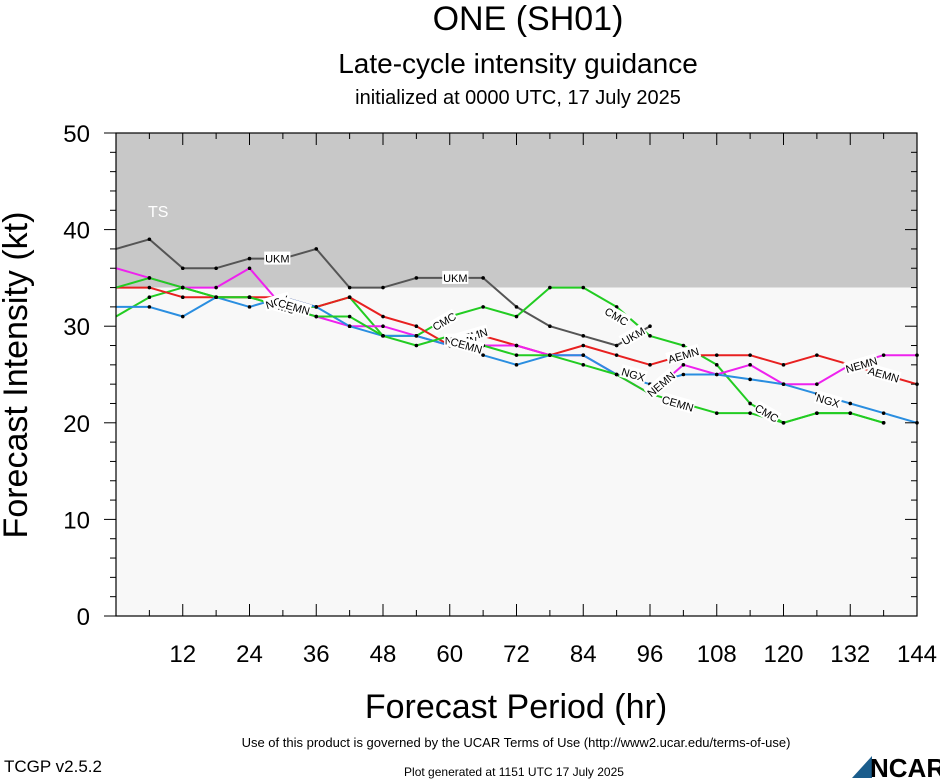 This screenshot has width=940, height=780. I want to click on band-label-ts: TS, so click(158, 212).